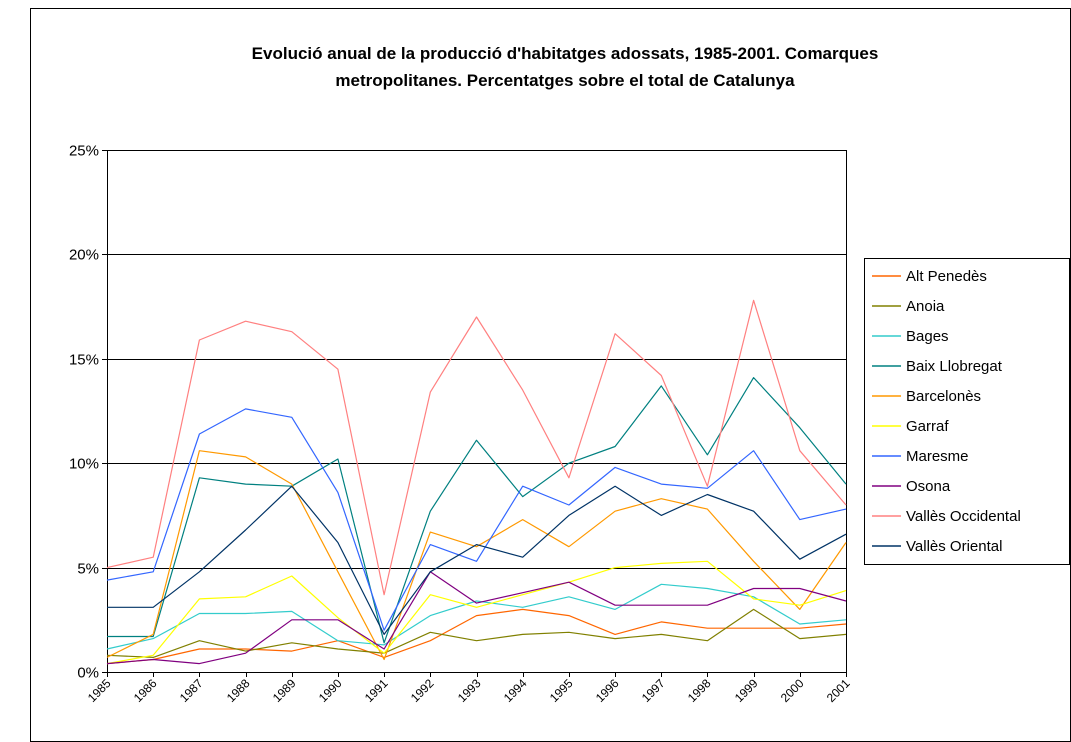 Image resolution: width=1071 pixels, height=742 pixels. Describe the element at coordinates (84, 151) in the screenshot. I see `y-tick-label: 25%` at that location.